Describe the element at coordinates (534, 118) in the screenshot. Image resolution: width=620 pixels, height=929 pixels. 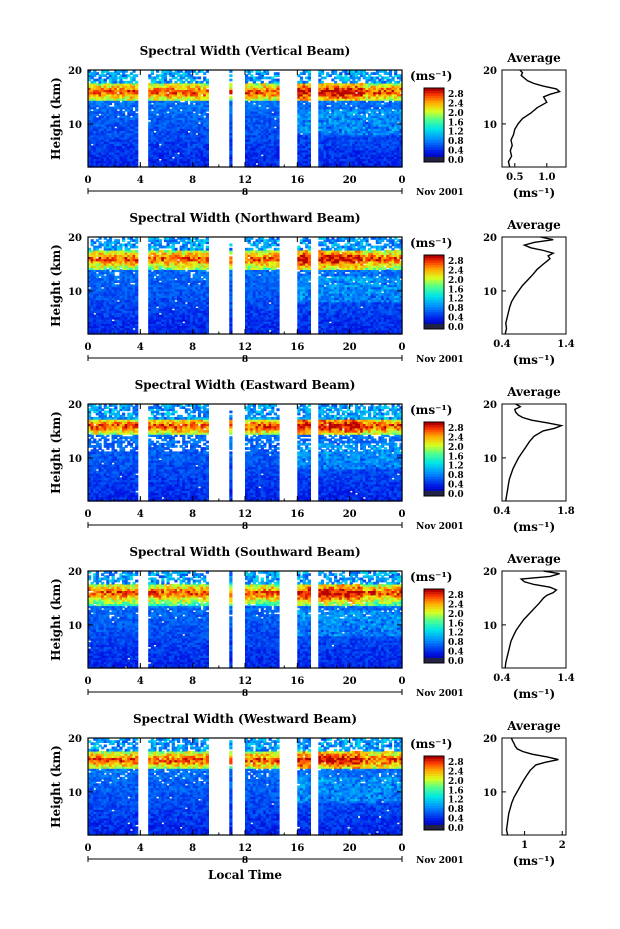
I see `average-frame` at that location.